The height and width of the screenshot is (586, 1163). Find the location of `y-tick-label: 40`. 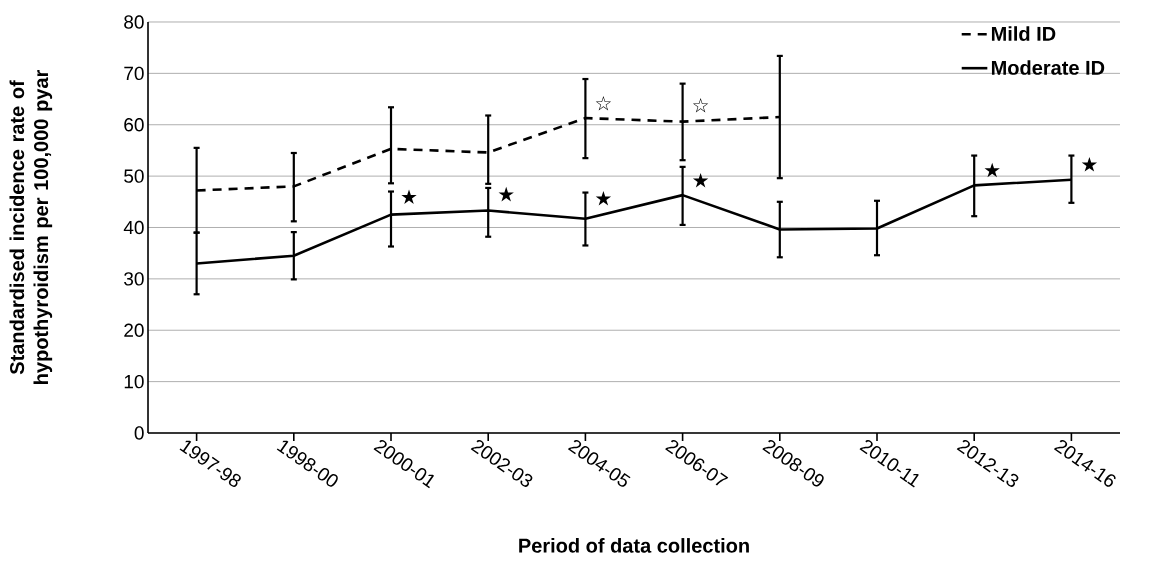

y-tick-label: 40 is located at coordinates (133, 227).